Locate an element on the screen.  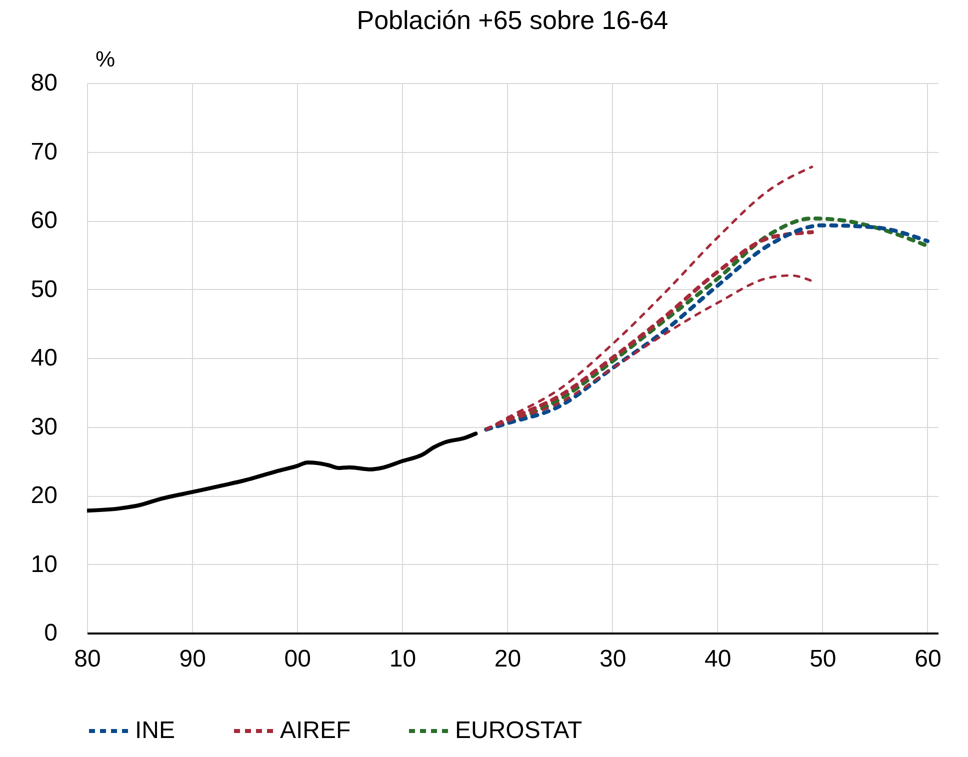
y-tick-label: 30 is located at coordinates (44, 426).